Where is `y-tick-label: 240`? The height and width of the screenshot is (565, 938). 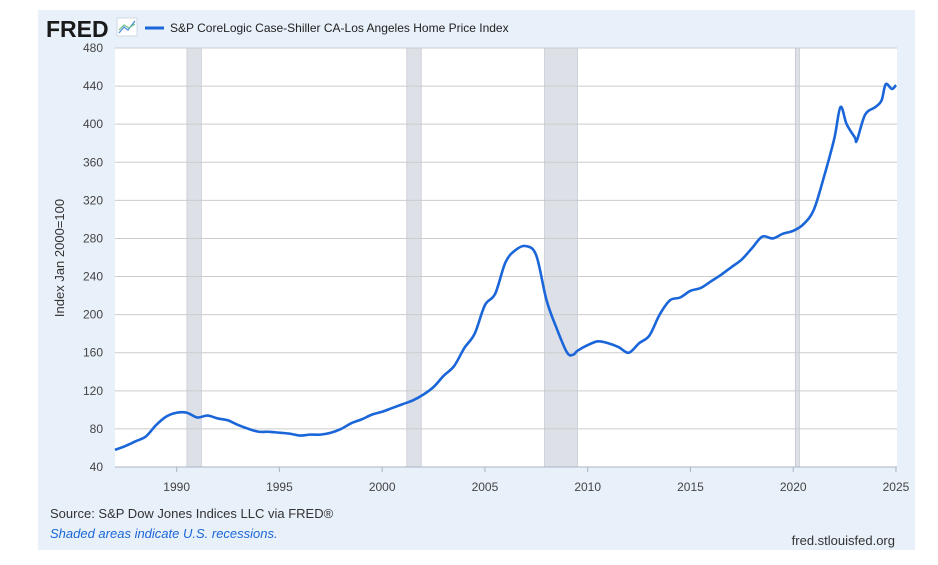
y-tick-label: 240 is located at coordinates (93, 277).